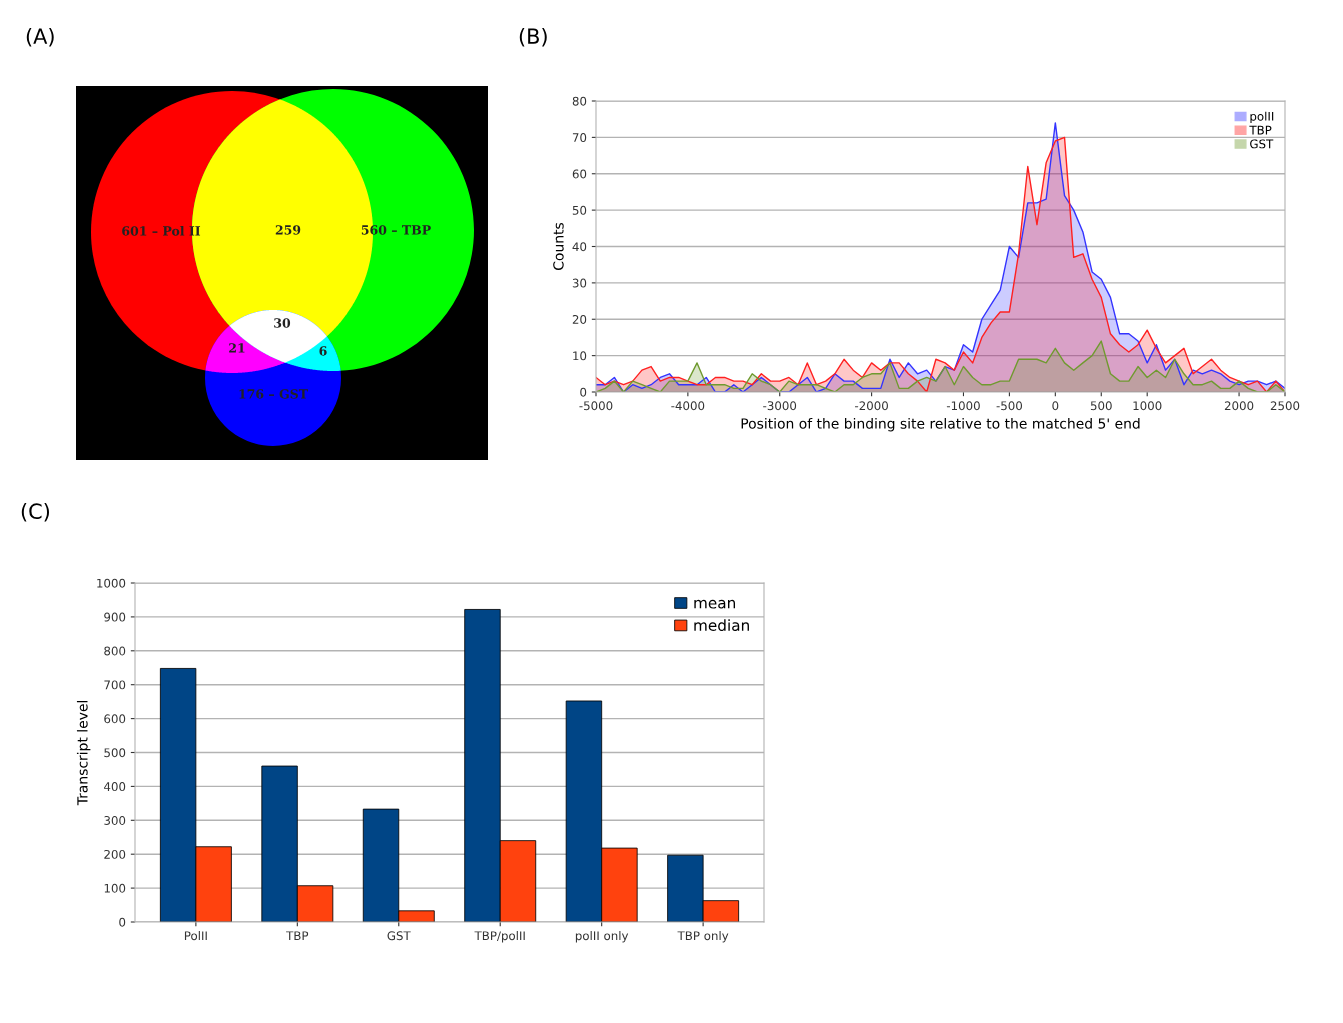 Image resolution: width=1343 pixels, height=1023 pixels. I want to click on x-tick-label: TBP, so click(297, 935).